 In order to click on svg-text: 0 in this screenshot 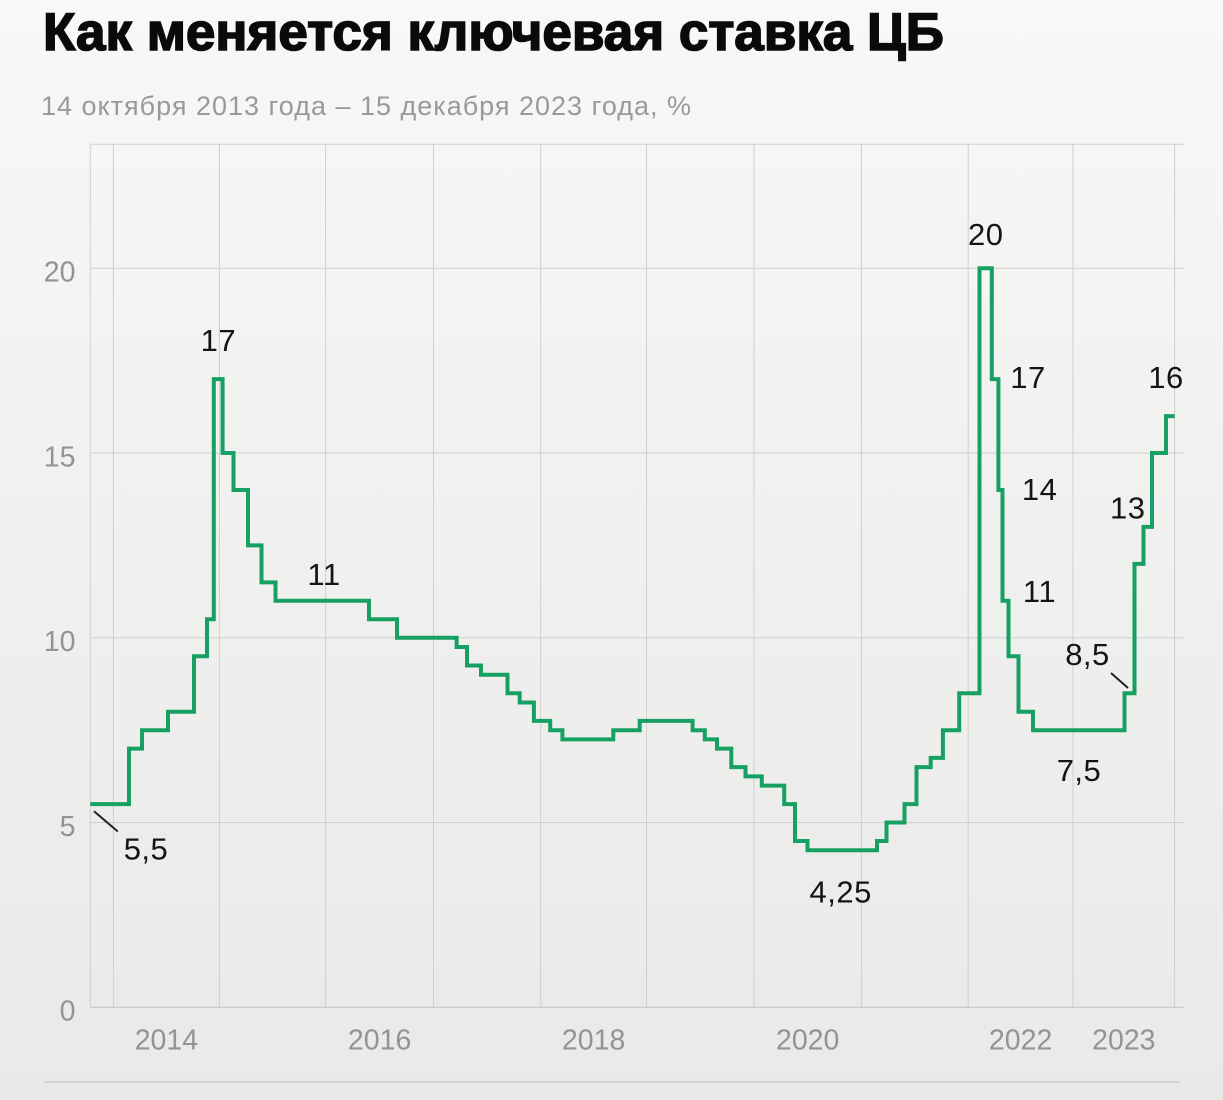, I will do `click(68, 1012)`.